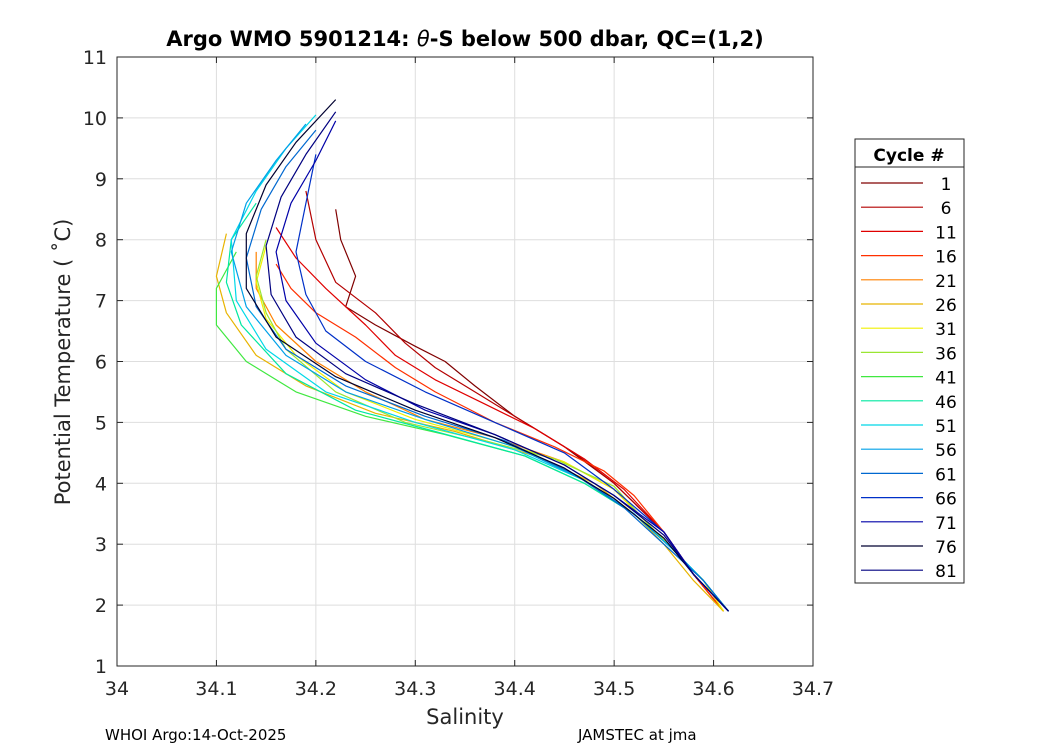 This screenshot has width=1050, height=750. Describe the element at coordinates (908, 156) in the screenshot. I see `legend-title: Cycle #` at that location.